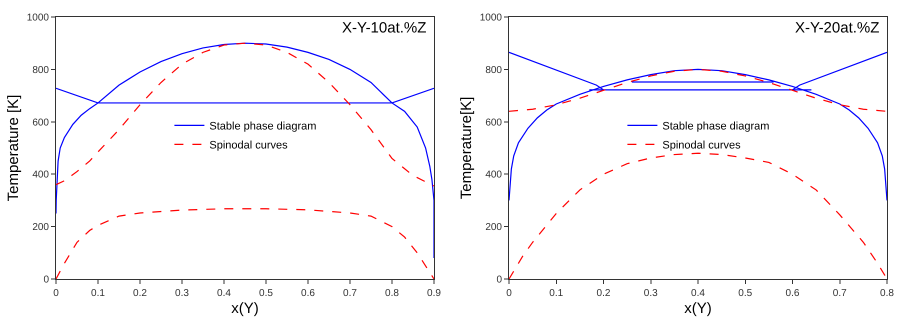 The width and height of the screenshot is (906, 326). I want to click on y-axis-title: Temperature[K], so click(466, 148).